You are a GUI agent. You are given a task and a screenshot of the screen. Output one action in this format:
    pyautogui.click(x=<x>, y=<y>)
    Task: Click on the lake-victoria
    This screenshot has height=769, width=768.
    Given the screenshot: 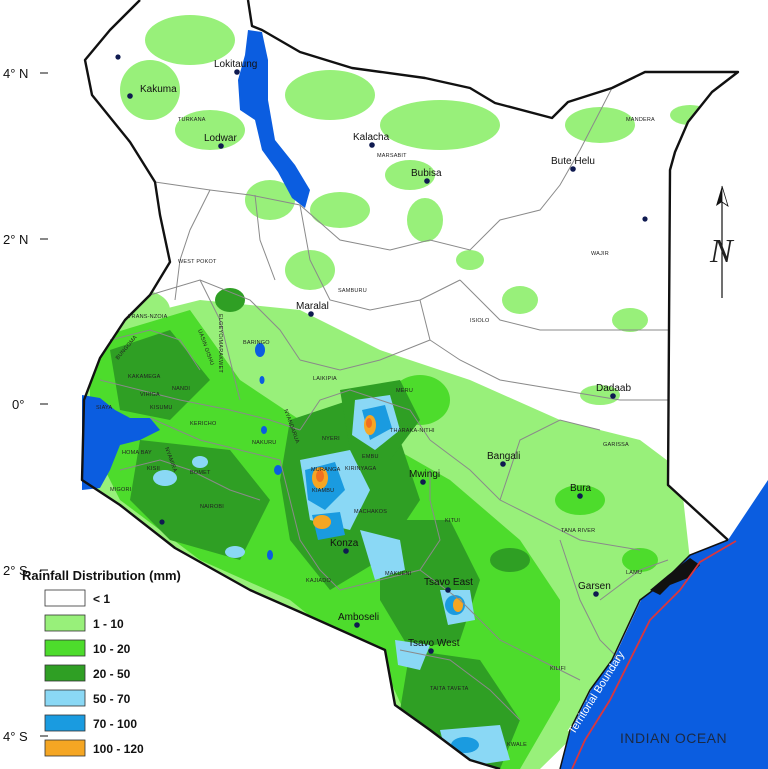 What is the action you would take?
    pyautogui.click(x=121, y=442)
    